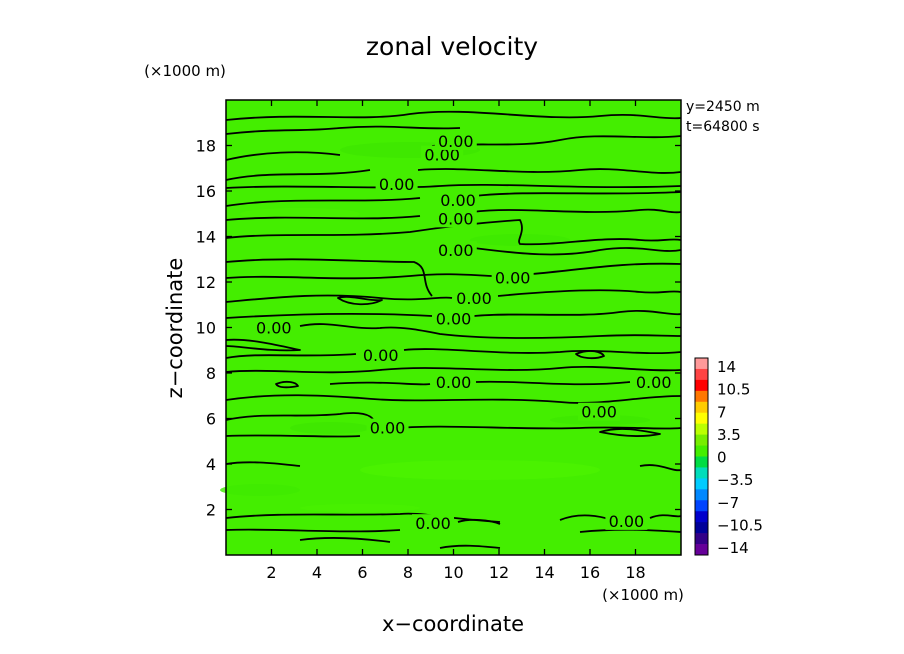 The height and width of the screenshot is (654, 904). Describe the element at coordinates (206, 282) in the screenshot. I see `y-tick-label: 12` at that location.